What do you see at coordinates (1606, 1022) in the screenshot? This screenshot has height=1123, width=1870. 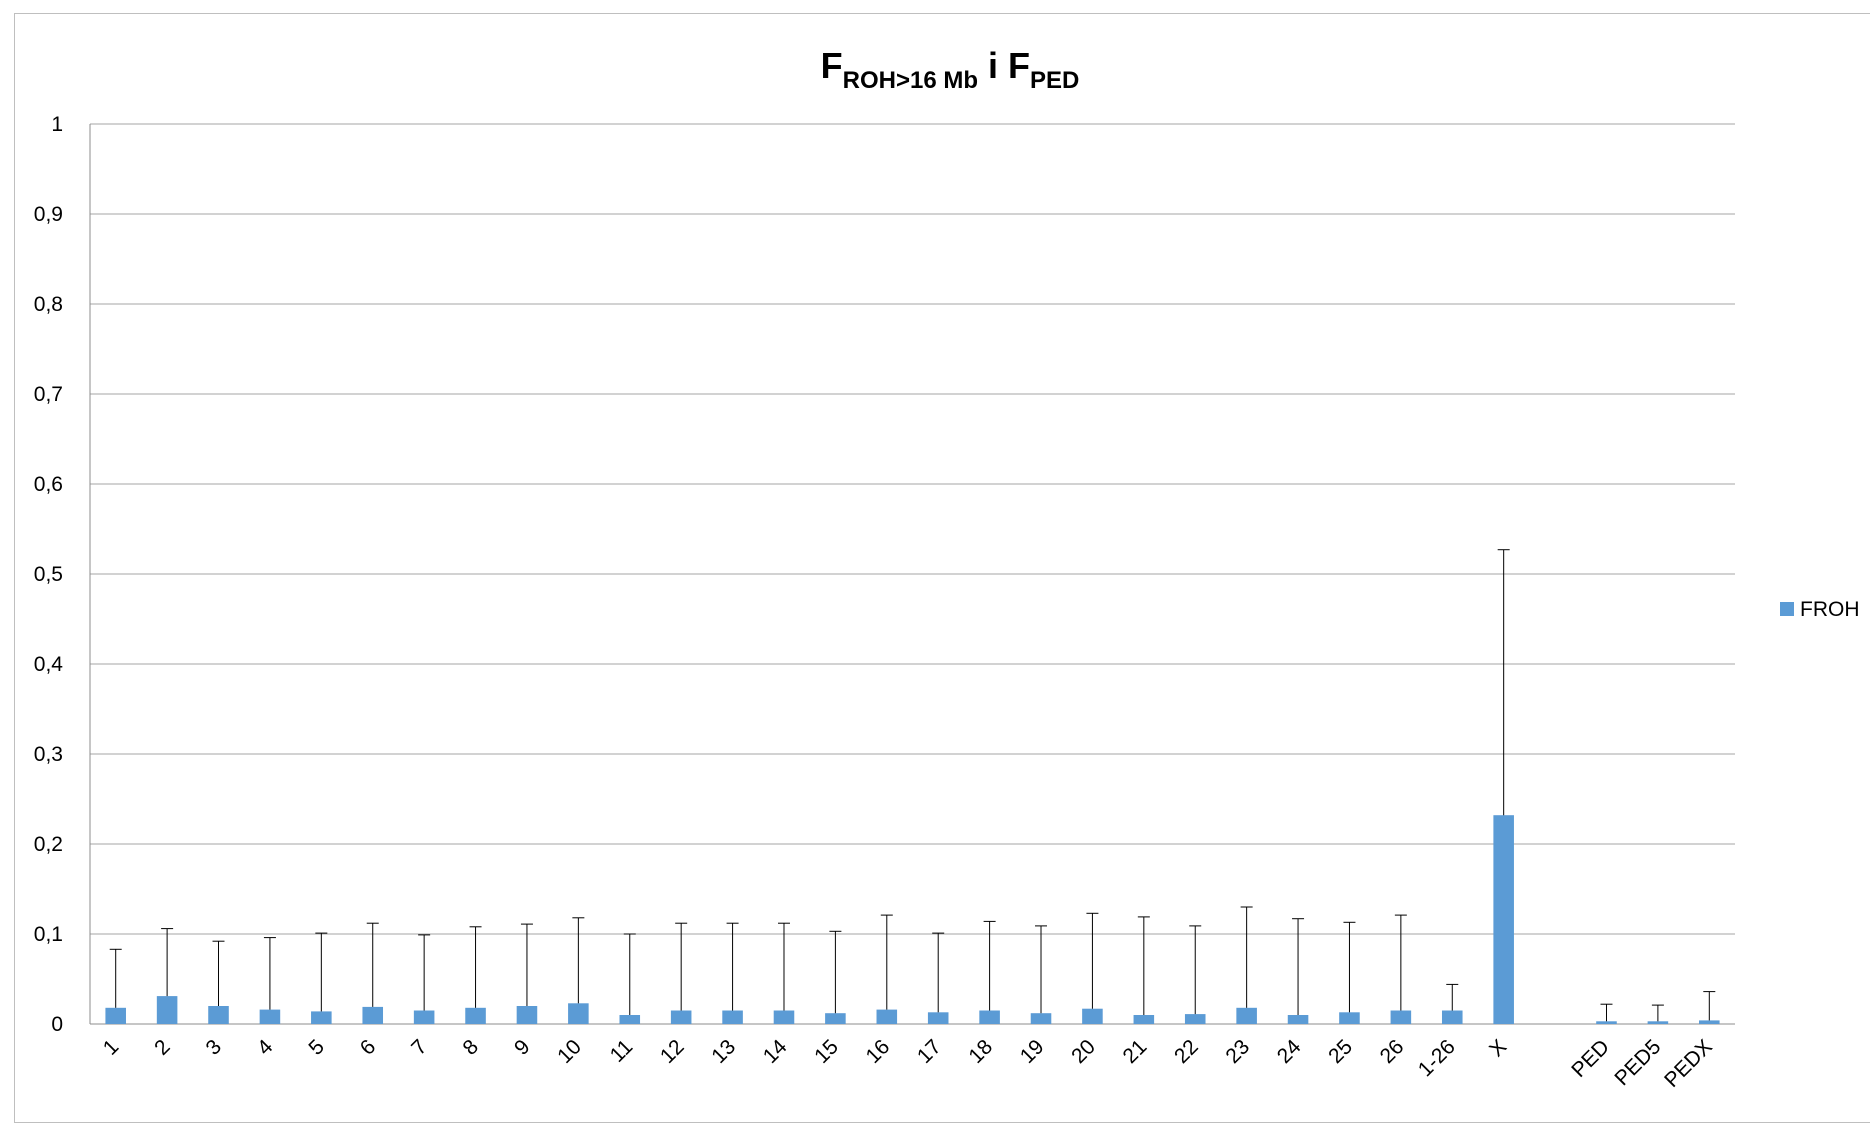 I see `bar-PED` at bounding box center [1606, 1022].